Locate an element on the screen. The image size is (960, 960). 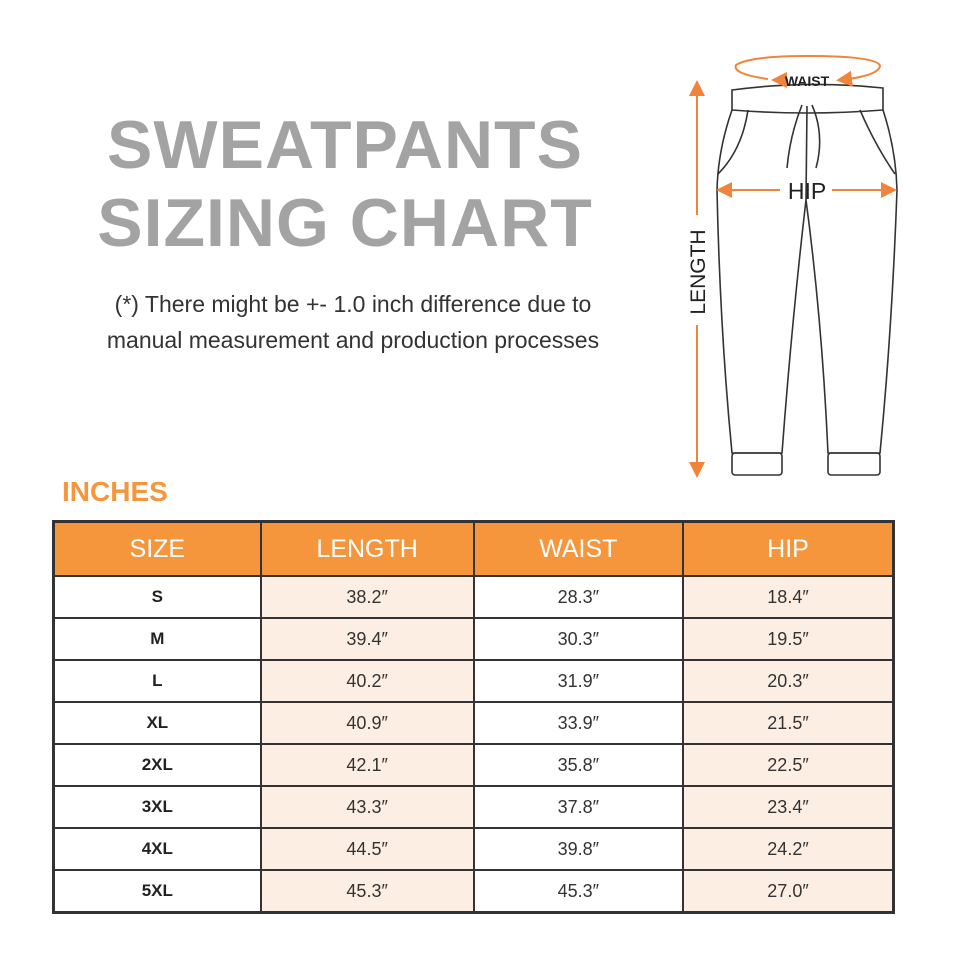
cell-waist: 45.3″ is located at coordinates (578, 891).